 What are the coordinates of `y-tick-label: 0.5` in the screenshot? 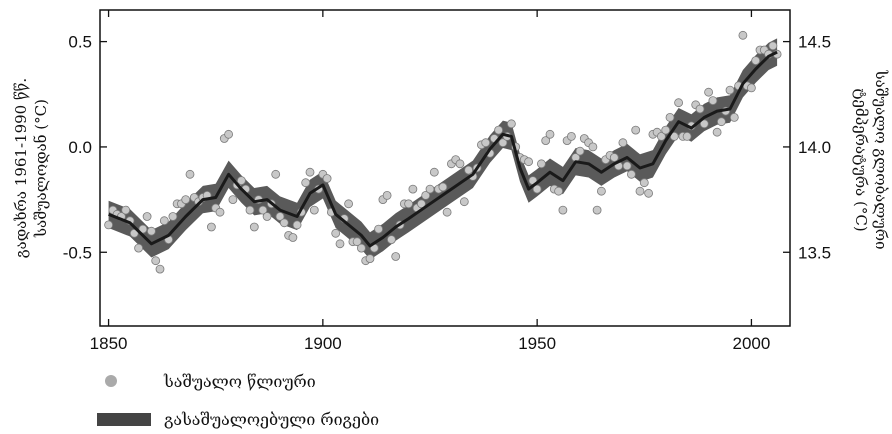 It's located at (80, 42).